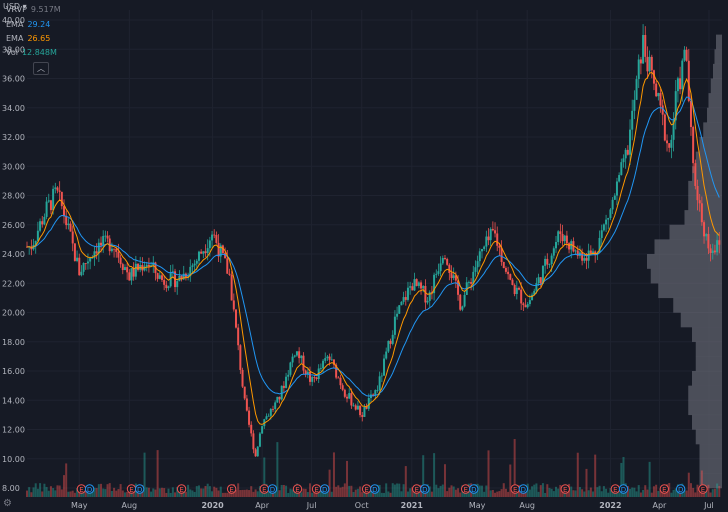  Describe the element at coordinates (13, 283) in the screenshot. I see `y-tick-label-9: 22.00` at that location.